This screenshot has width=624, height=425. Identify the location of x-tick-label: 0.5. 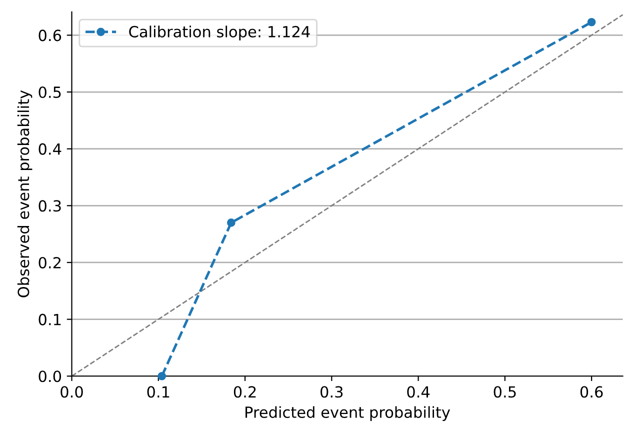
(505, 392).